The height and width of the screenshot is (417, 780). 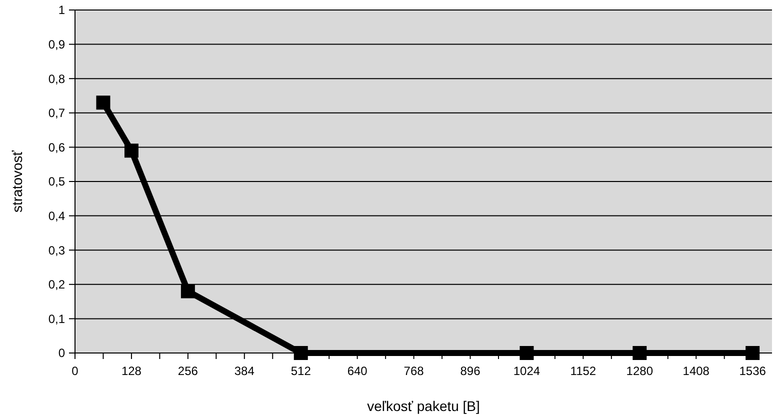 I want to click on x-tick-label: 1280, so click(x=640, y=371).